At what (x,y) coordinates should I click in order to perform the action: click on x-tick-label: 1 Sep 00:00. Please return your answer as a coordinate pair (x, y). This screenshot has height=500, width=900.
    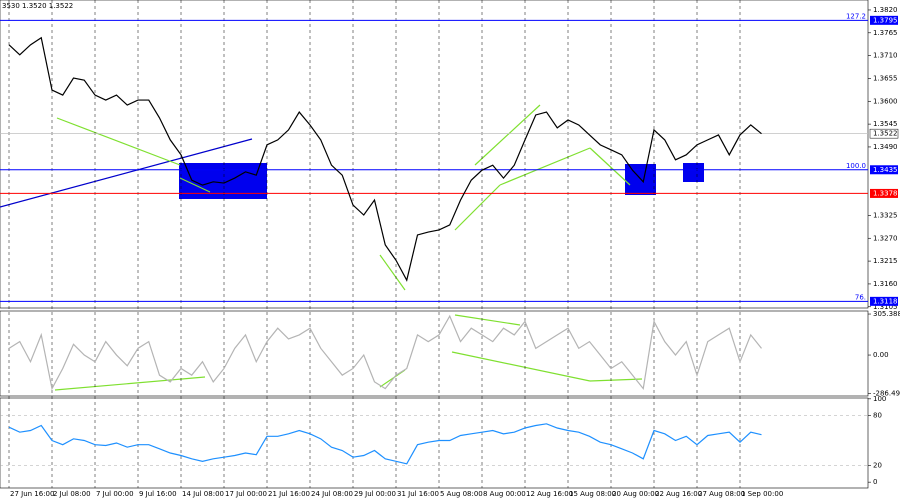
    Looking at the image, I should click on (762, 494).